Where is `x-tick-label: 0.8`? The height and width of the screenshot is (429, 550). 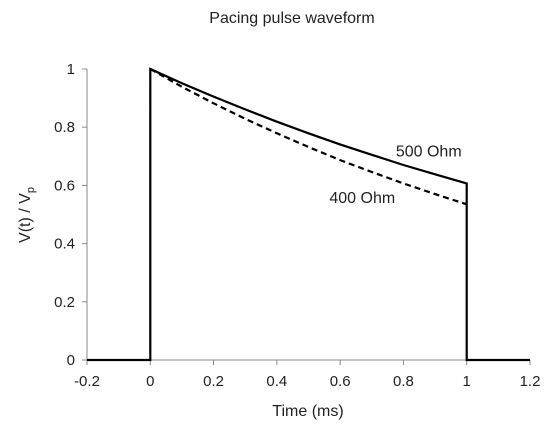 x-tick-label: 0.8 is located at coordinates (403, 381).